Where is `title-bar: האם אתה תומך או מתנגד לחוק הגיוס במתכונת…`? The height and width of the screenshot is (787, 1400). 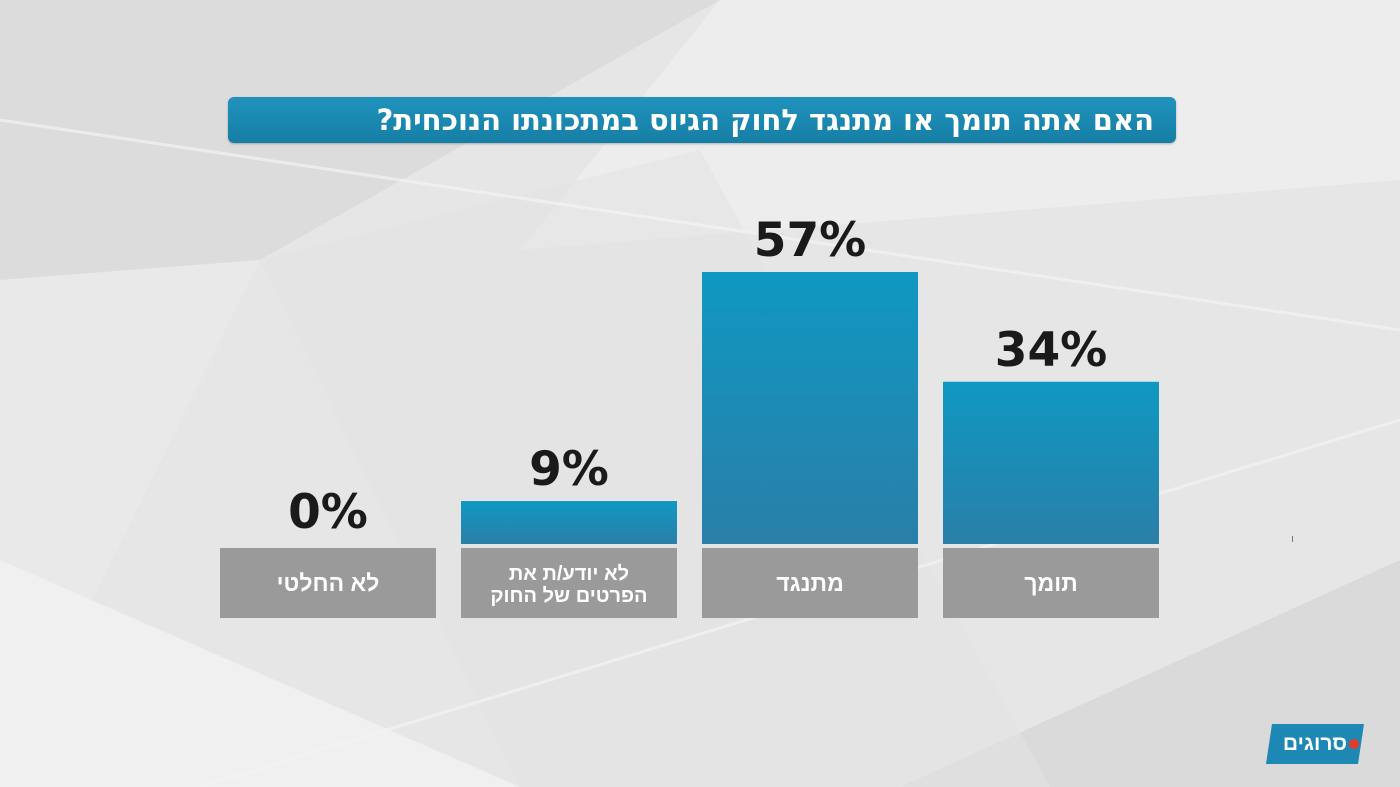
title-bar: האם אתה תומך או מתנגד לחוק הגיוס במתכונת… is located at coordinates (702, 120).